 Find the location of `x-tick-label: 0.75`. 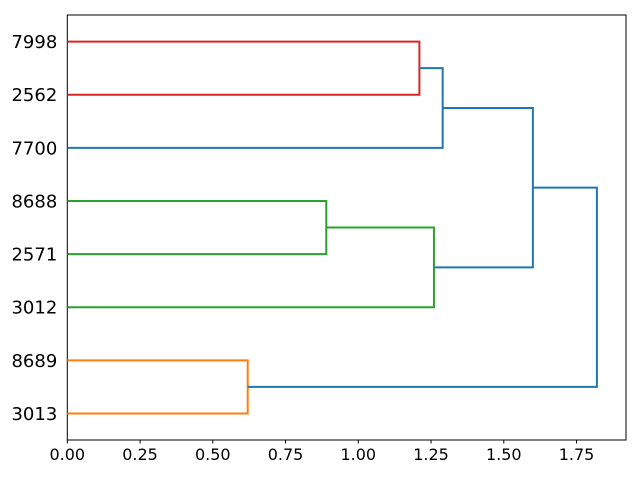

x-tick-label: 0.75 is located at coordinates (286, 454).